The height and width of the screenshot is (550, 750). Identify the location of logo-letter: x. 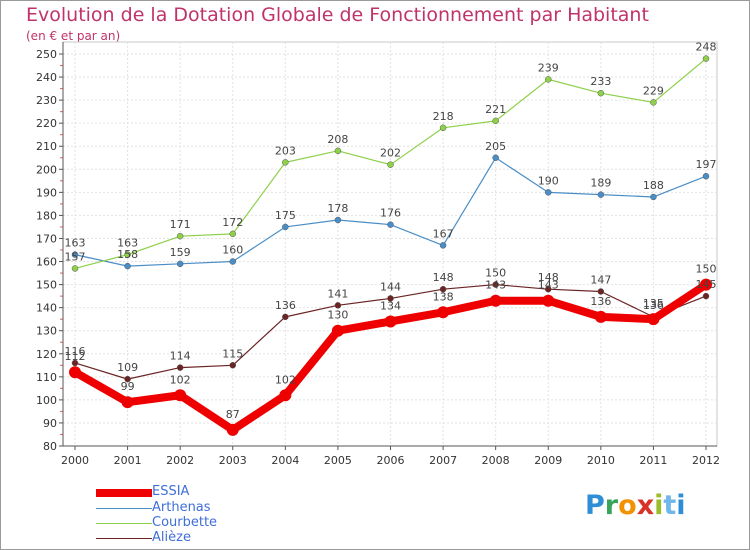
(645, 505).